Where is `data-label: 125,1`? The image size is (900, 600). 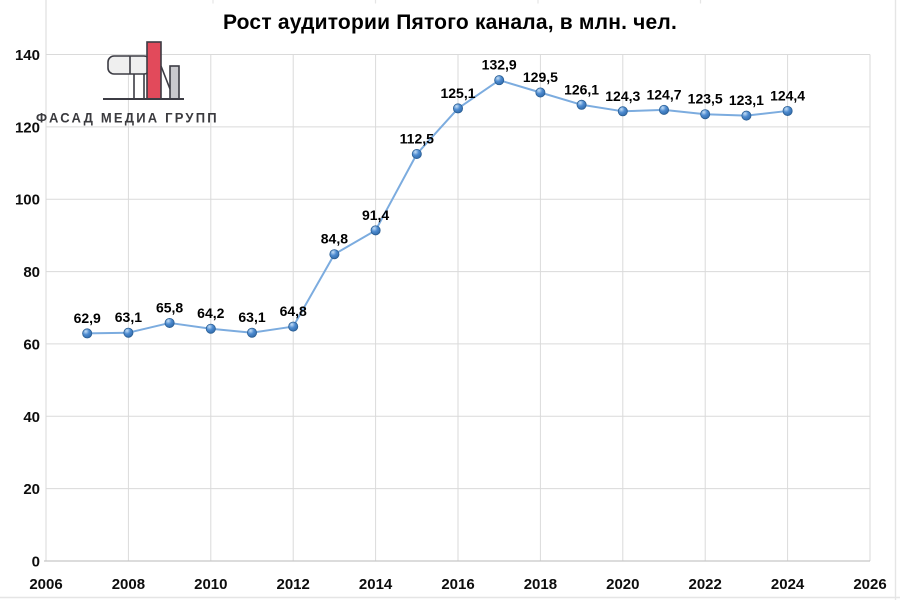 data-label: 125,1 is located at coordinates (457, 93).